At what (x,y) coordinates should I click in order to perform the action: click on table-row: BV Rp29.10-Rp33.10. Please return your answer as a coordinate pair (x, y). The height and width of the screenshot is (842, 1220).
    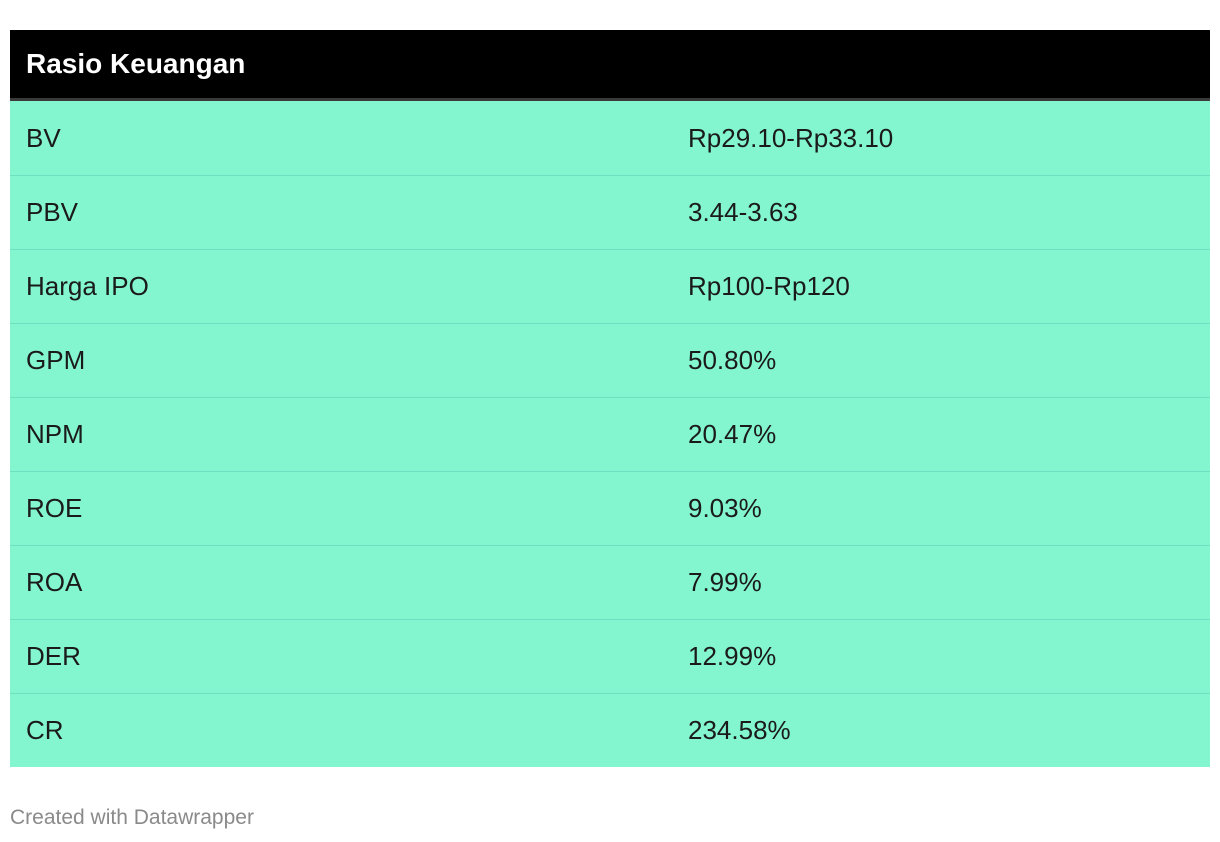
    Looking at the image, I should click on (610, 138).